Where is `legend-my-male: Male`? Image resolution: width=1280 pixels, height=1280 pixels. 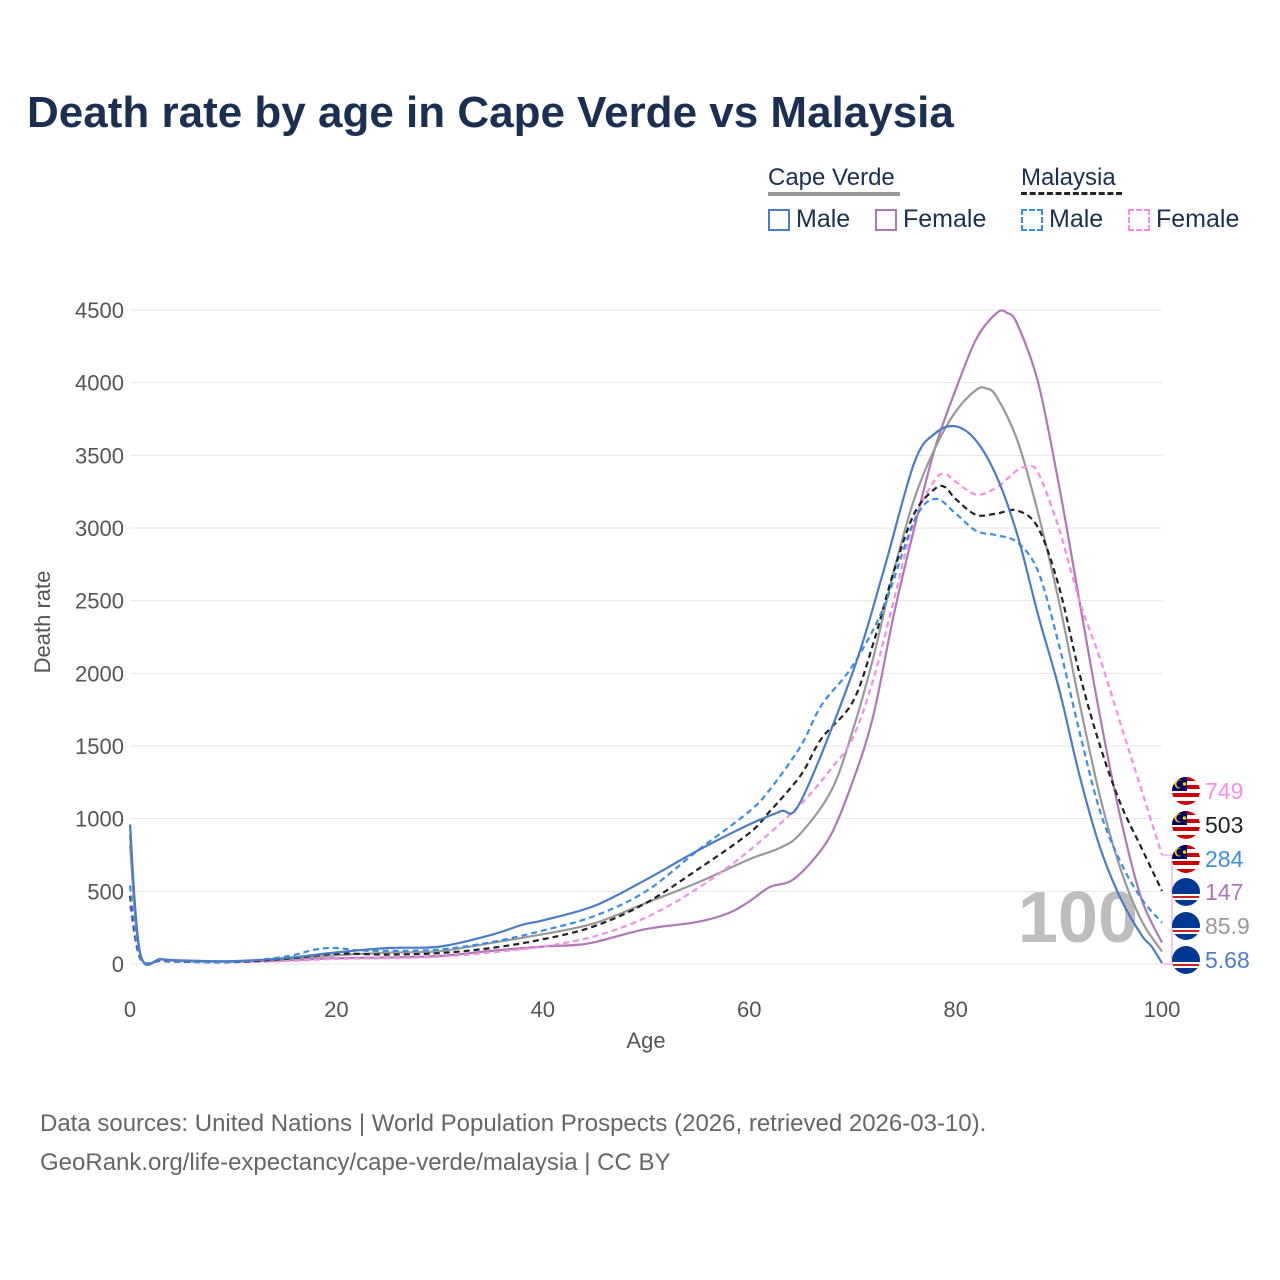 legend-my-male: Male is located at coordinates (1062, 219).